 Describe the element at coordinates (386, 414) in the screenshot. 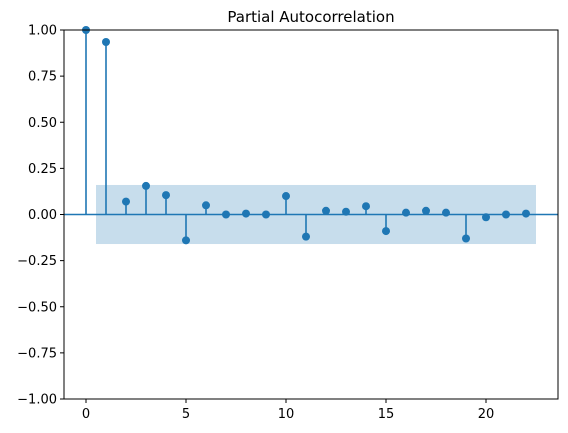

I see `x-tick-label: 15` at that location.